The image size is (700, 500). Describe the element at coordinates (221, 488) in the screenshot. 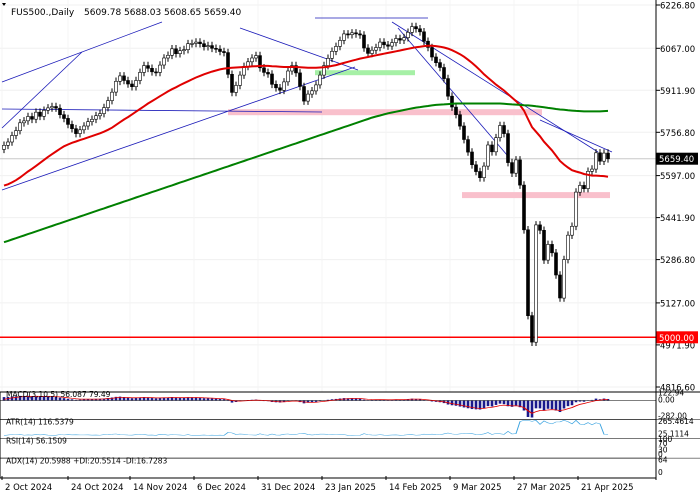

I see `time-tick-label: 6 Dec 2024` at that location.